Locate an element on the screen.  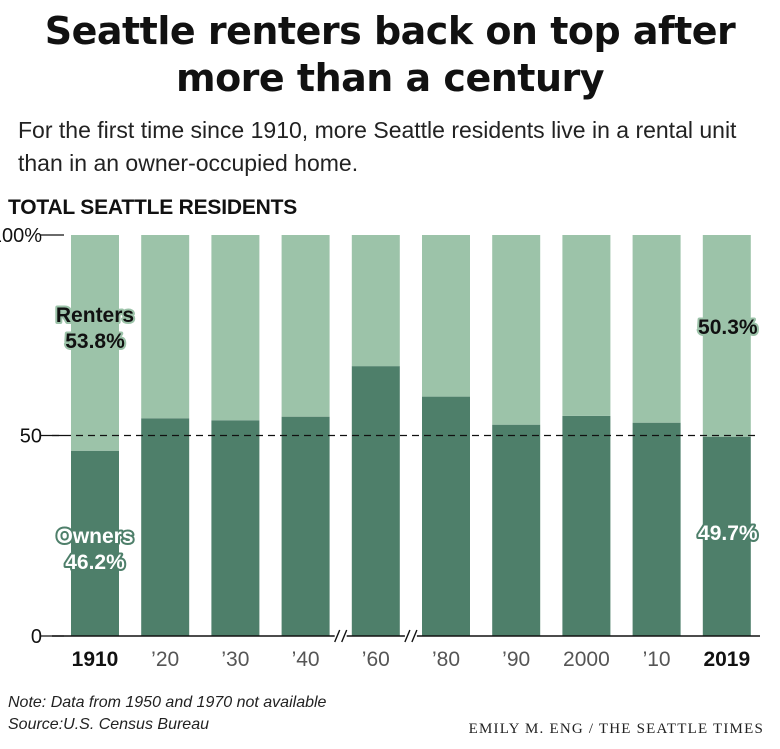
x-tick-label-30: ’30 is located at coordinates (235, 659).